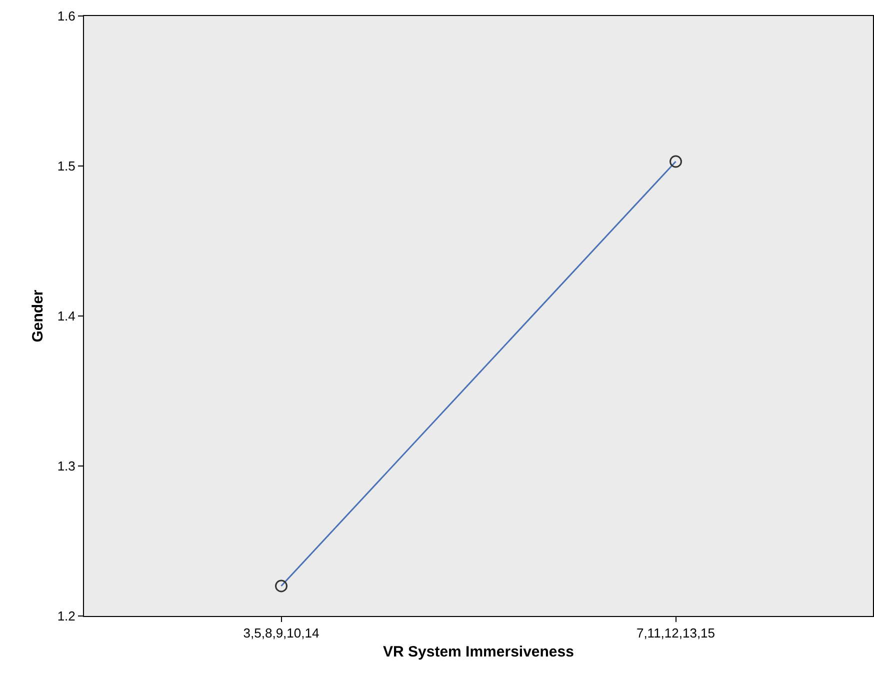 The width and height of the screenshot is (874, 686). Describe the element at coordinates (676, 633) in the screenshot. I see `x-tick-label: 7,11,12,13,15` at that location.